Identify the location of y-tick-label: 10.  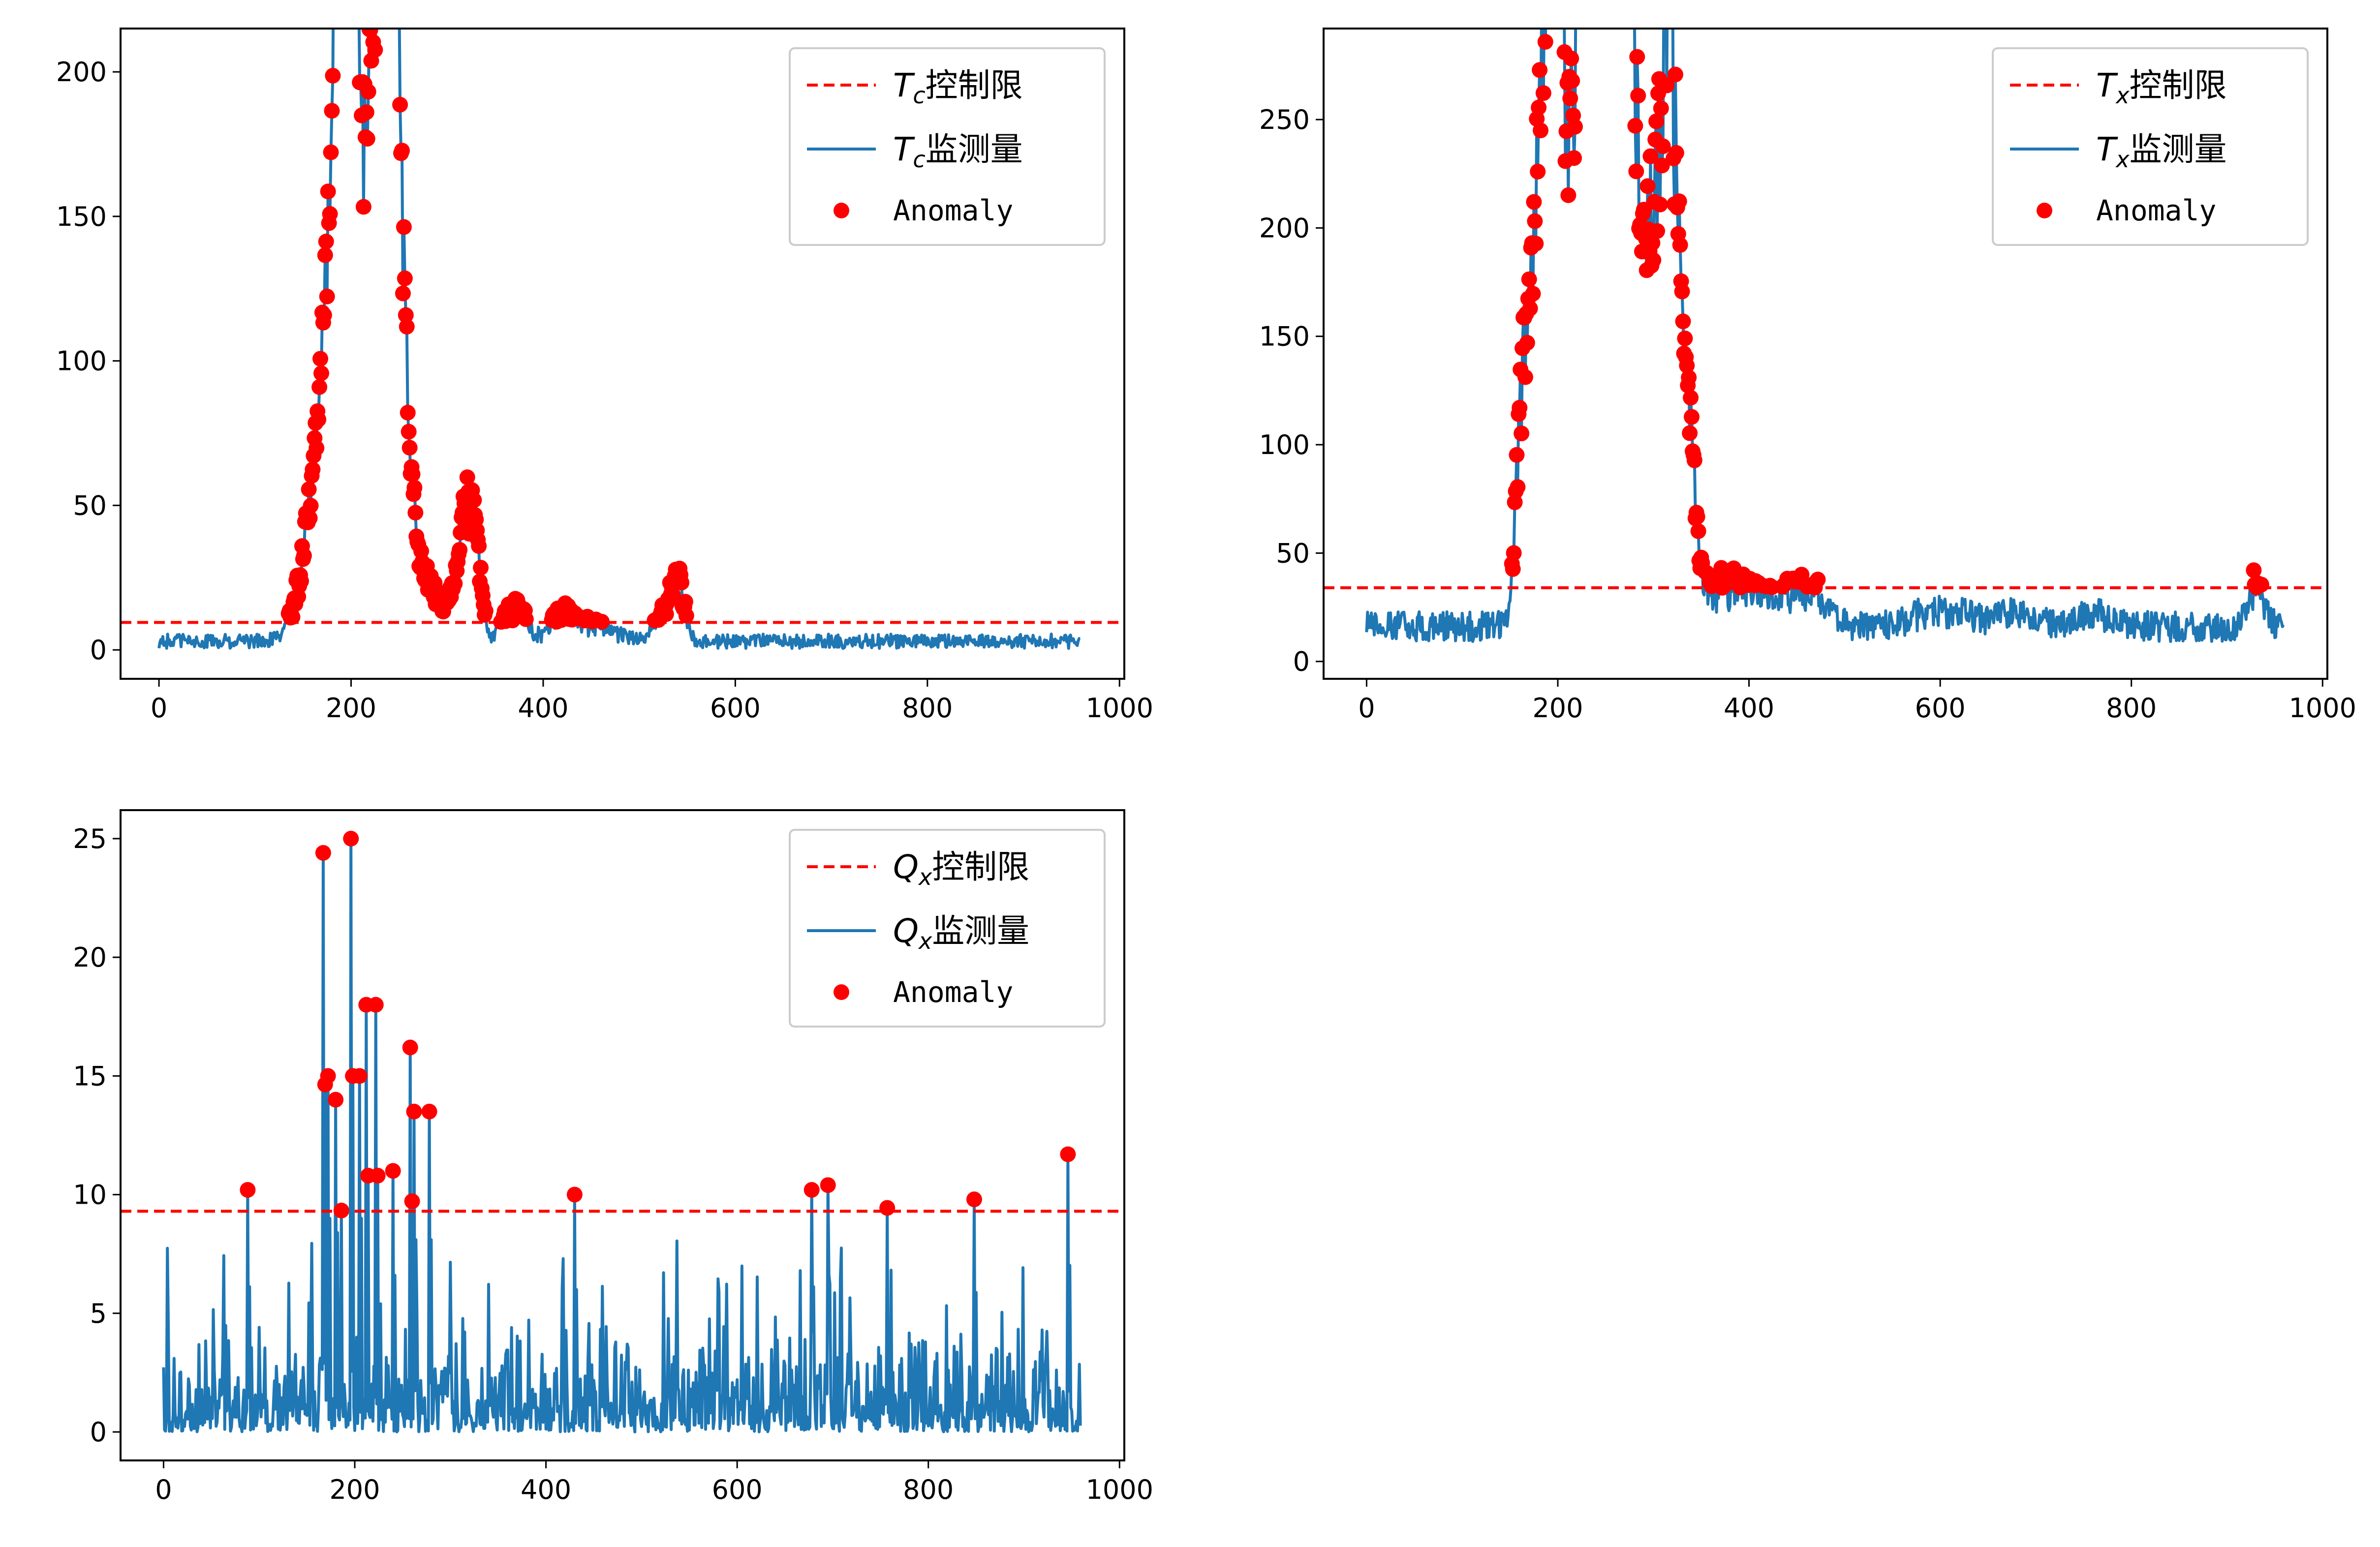
(90, 1195).